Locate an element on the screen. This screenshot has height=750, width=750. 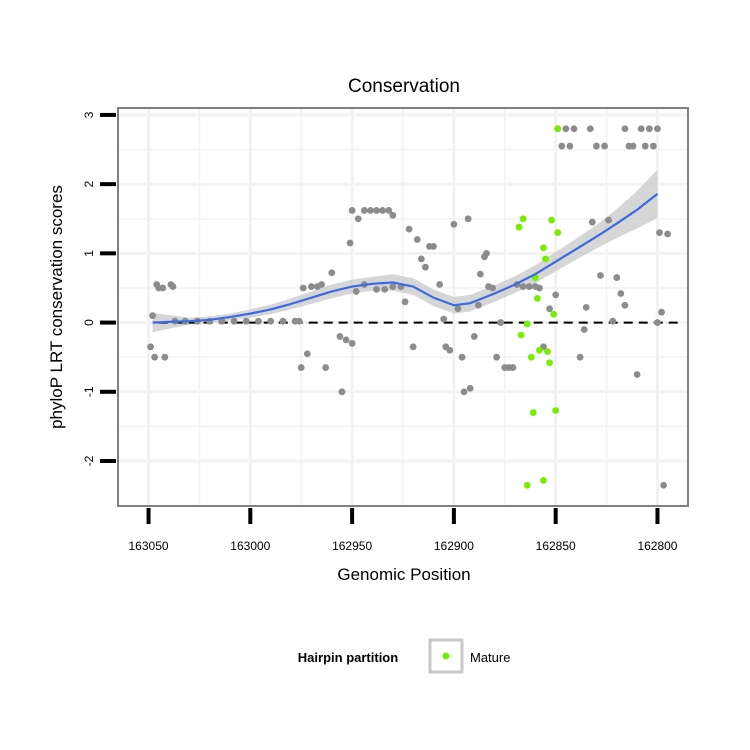
chart-title: Conservation is located at coordinates (404, 86).